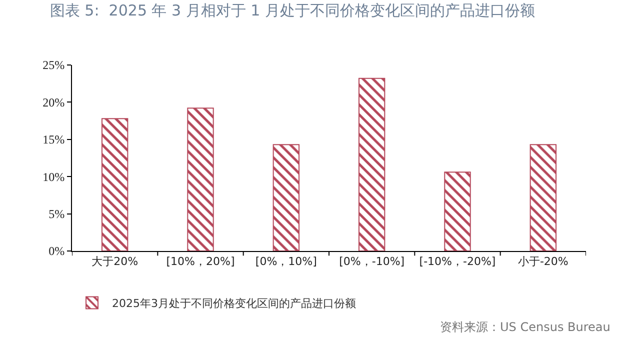 Image resolution: width=624 pixels, height=343 pixels. I want to click on x-tick-label: [0%，10%], so click(286, 261).